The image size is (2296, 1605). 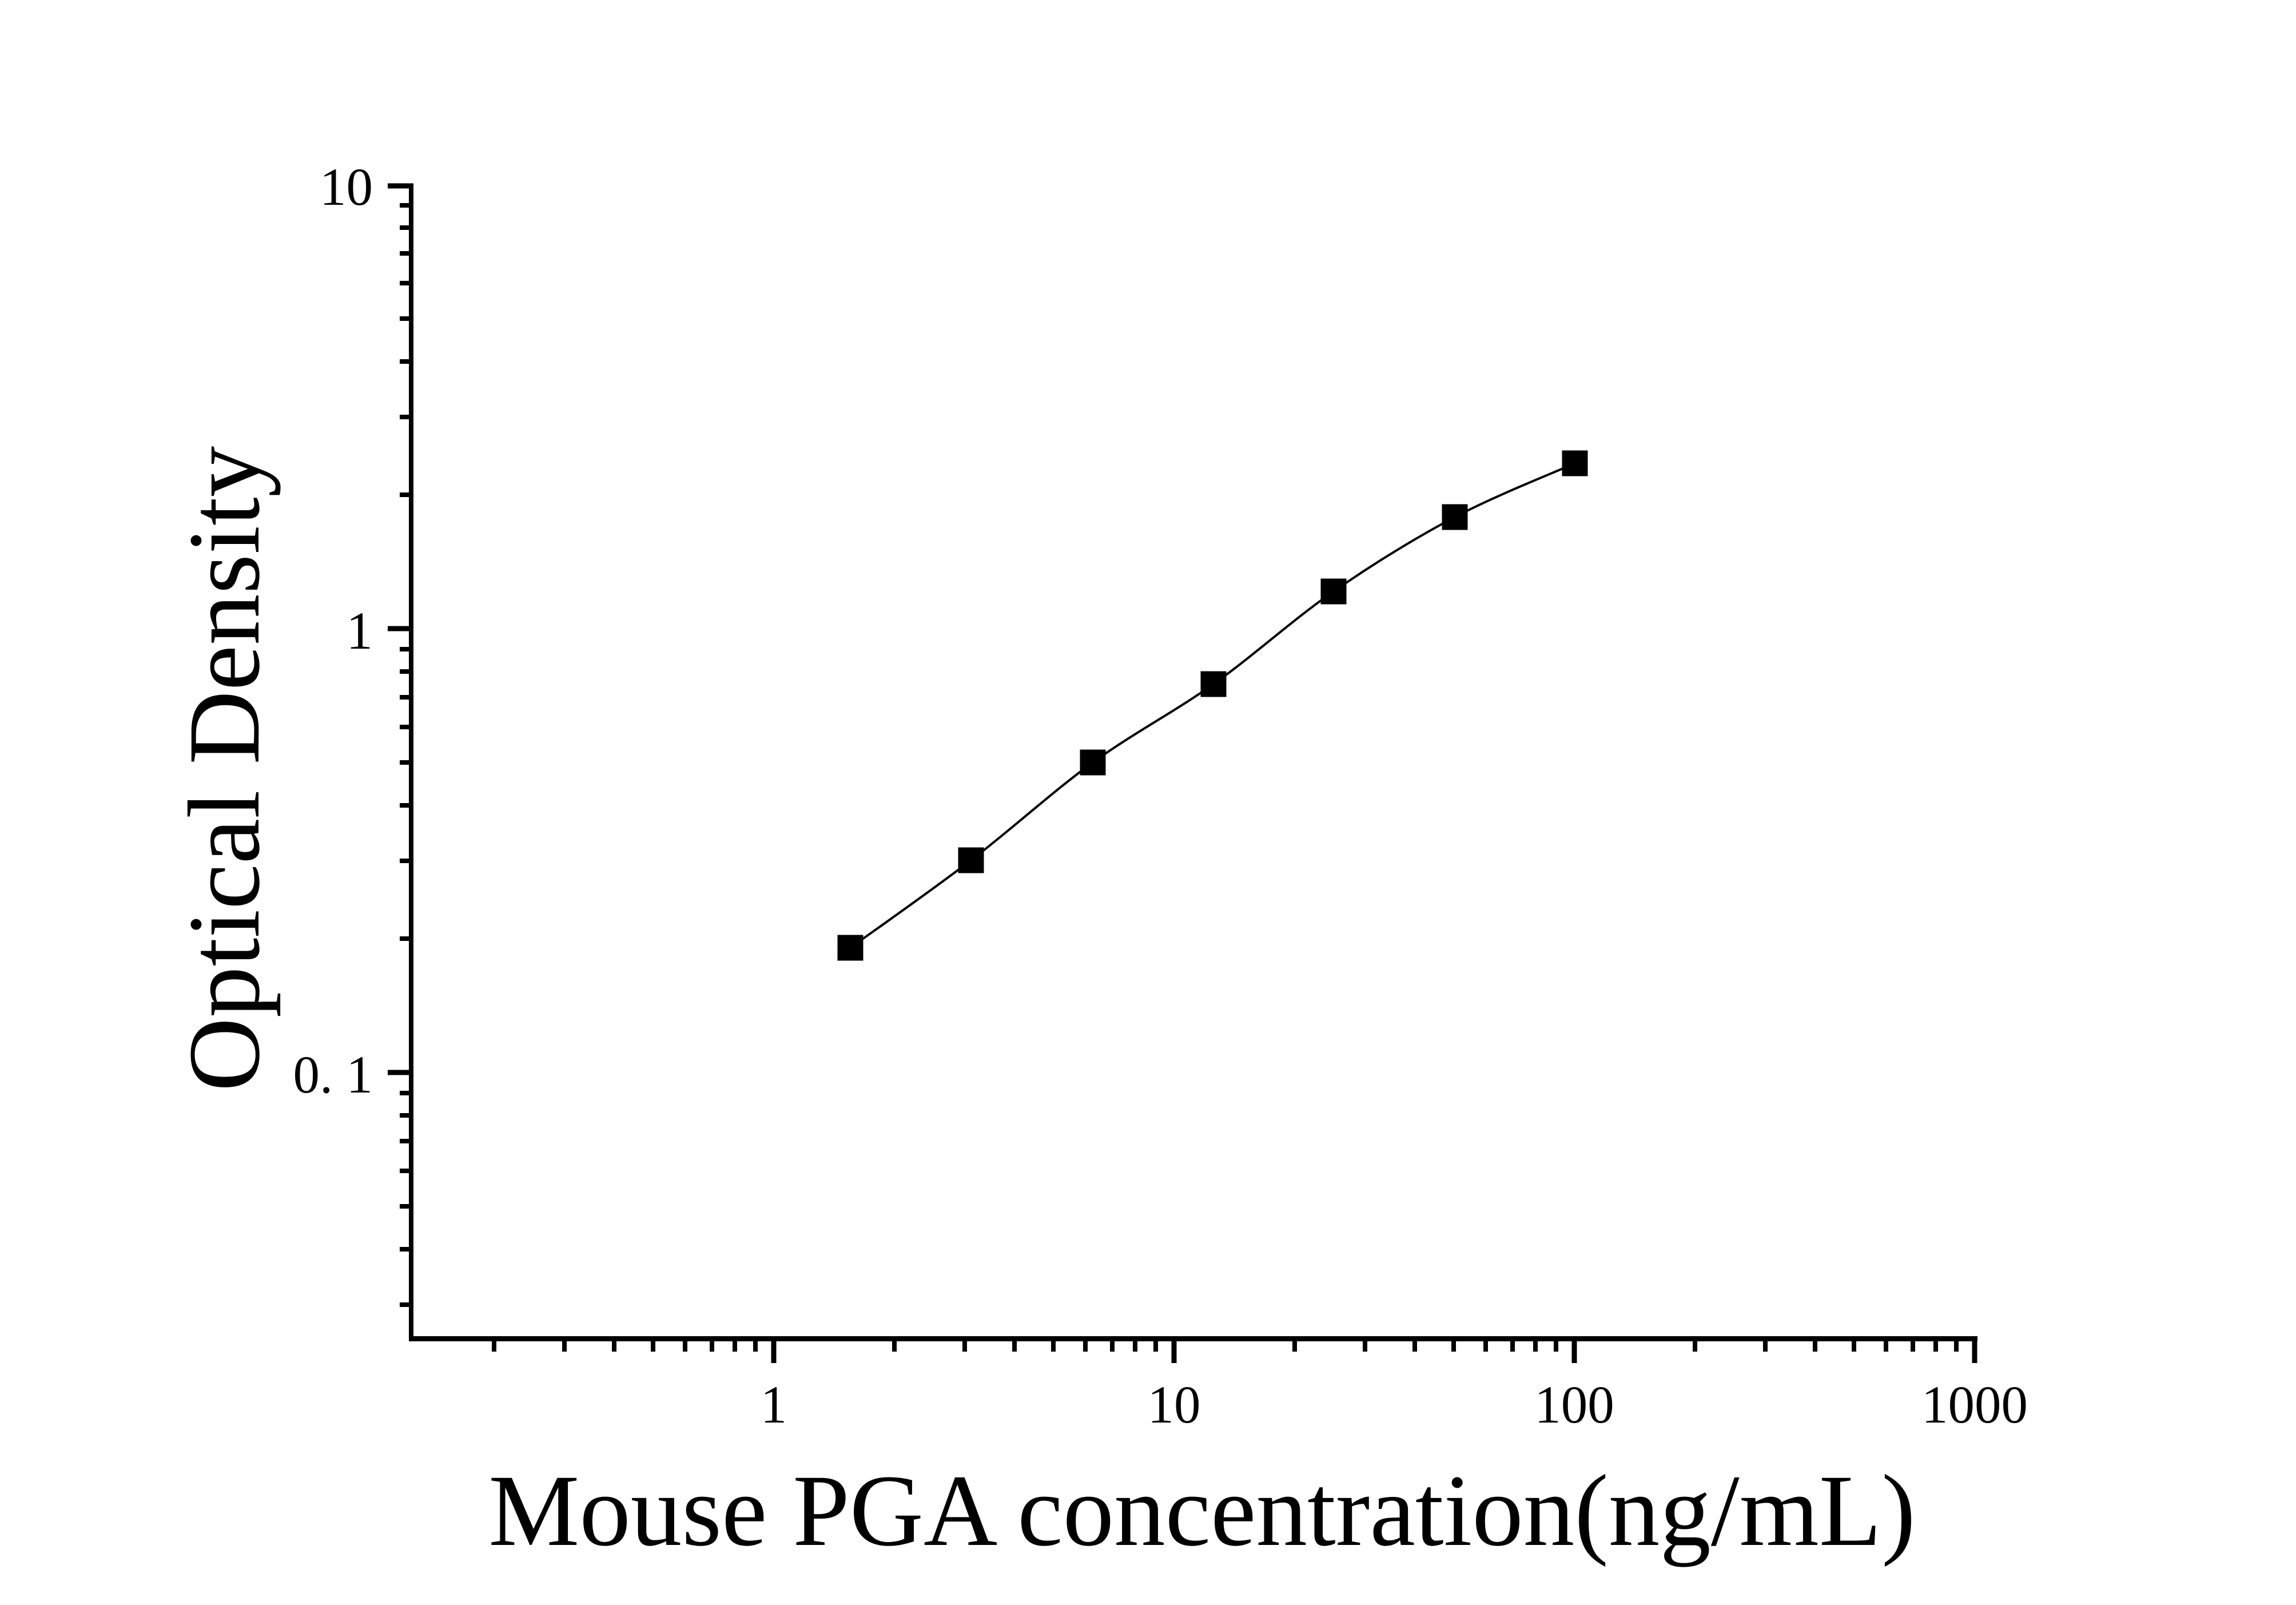 I want to click on svg-text: Mouse PGA concentration(ng/mL), so click(x=1202, y=1510).